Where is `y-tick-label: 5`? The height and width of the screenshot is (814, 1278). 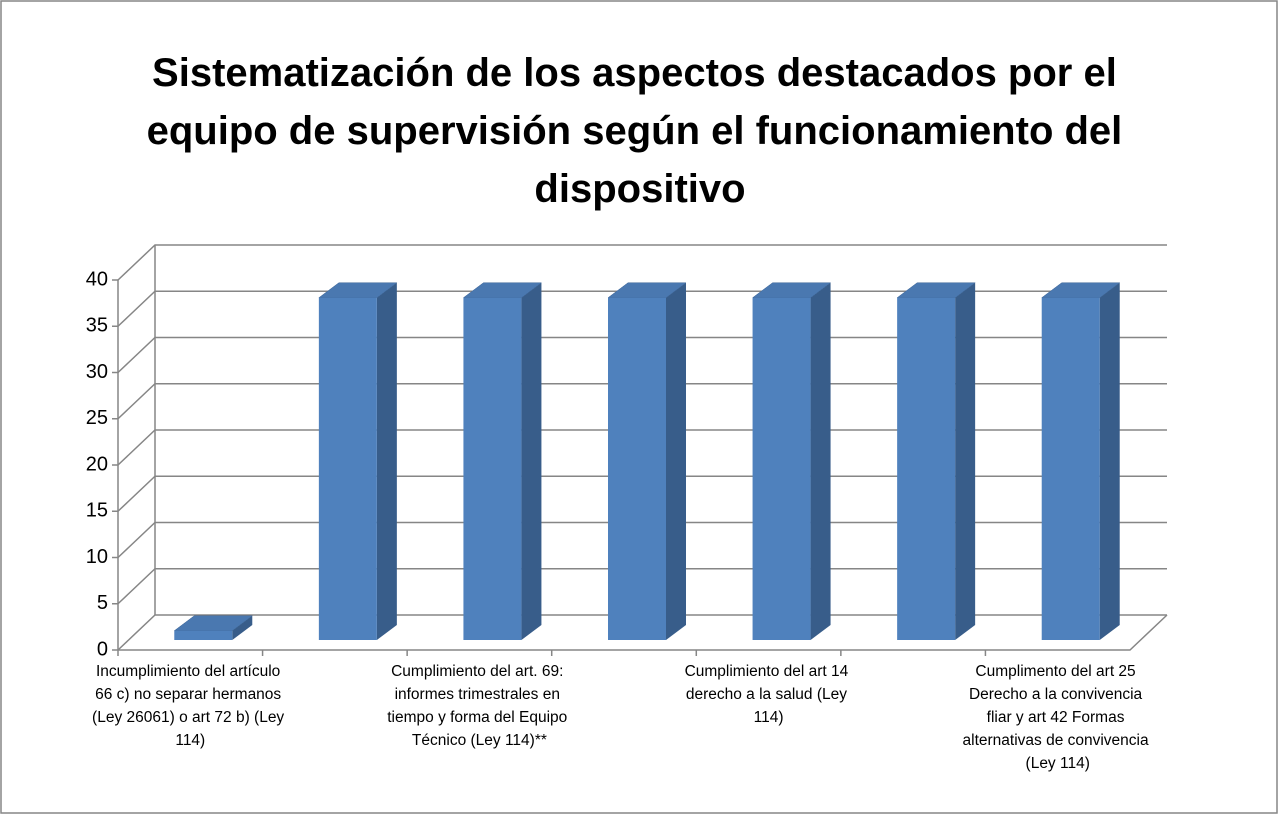 y-tick-label: 5 is located at coordinates (102, 603).